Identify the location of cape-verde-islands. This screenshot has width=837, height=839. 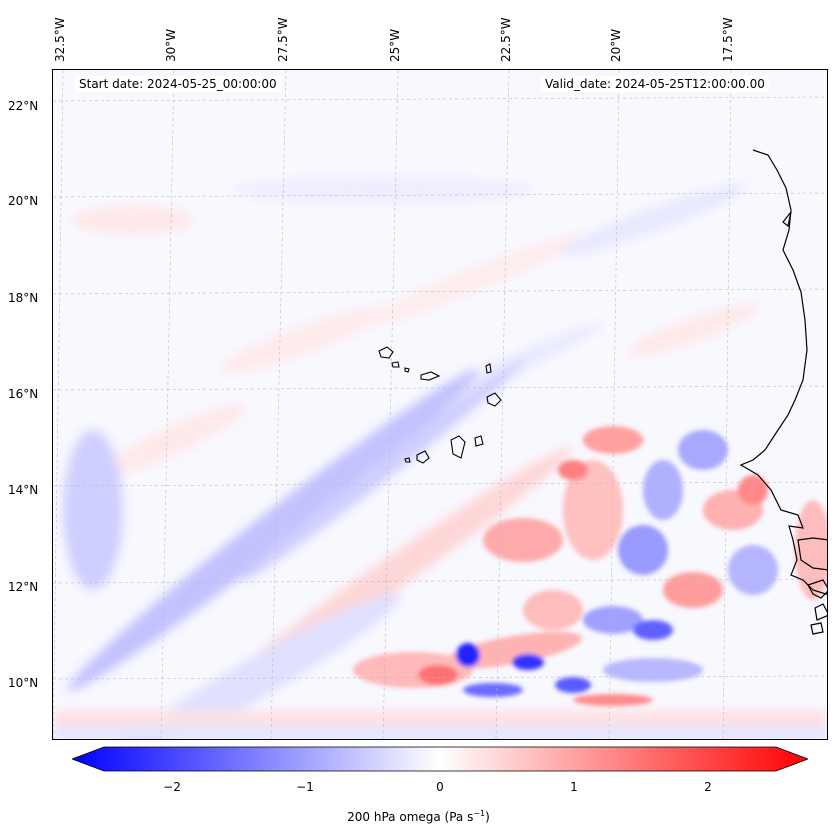
(440, 405).